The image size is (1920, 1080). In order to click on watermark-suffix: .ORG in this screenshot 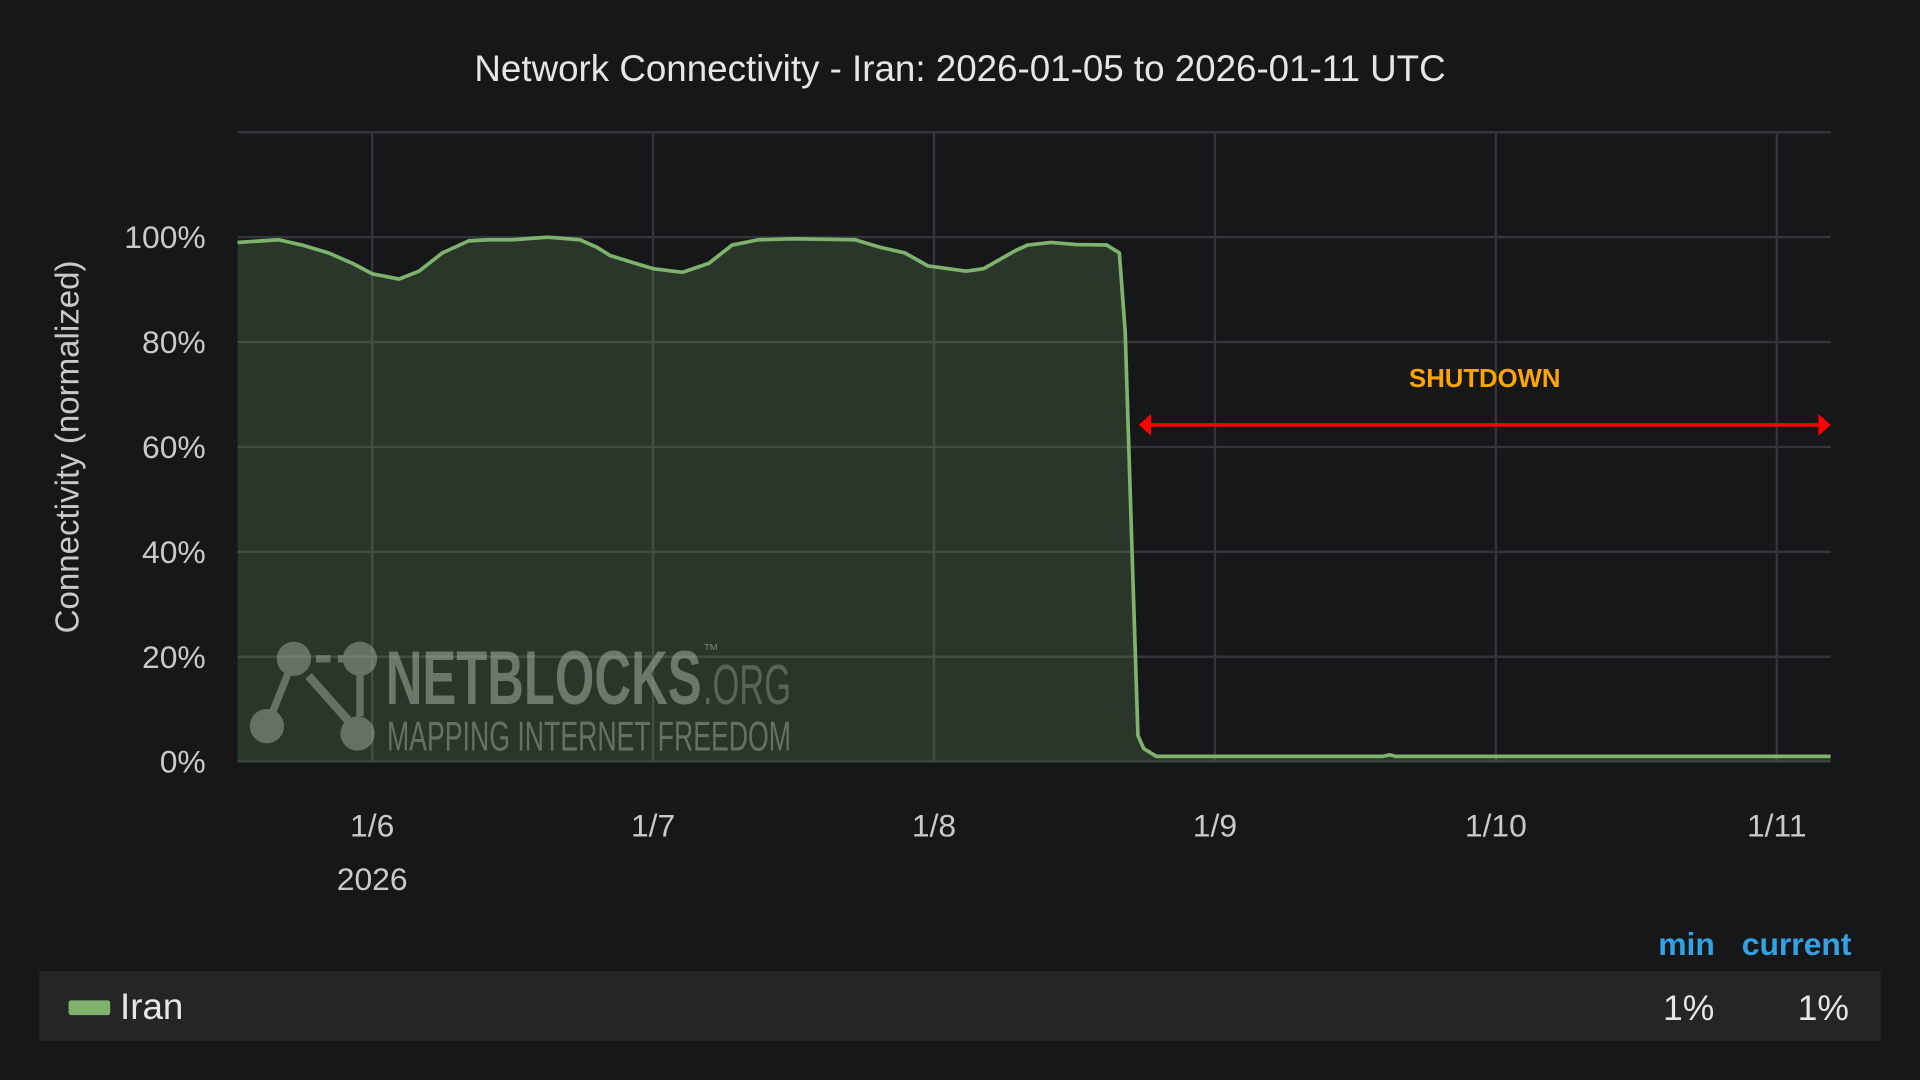, I will do `click(747, 684)`.